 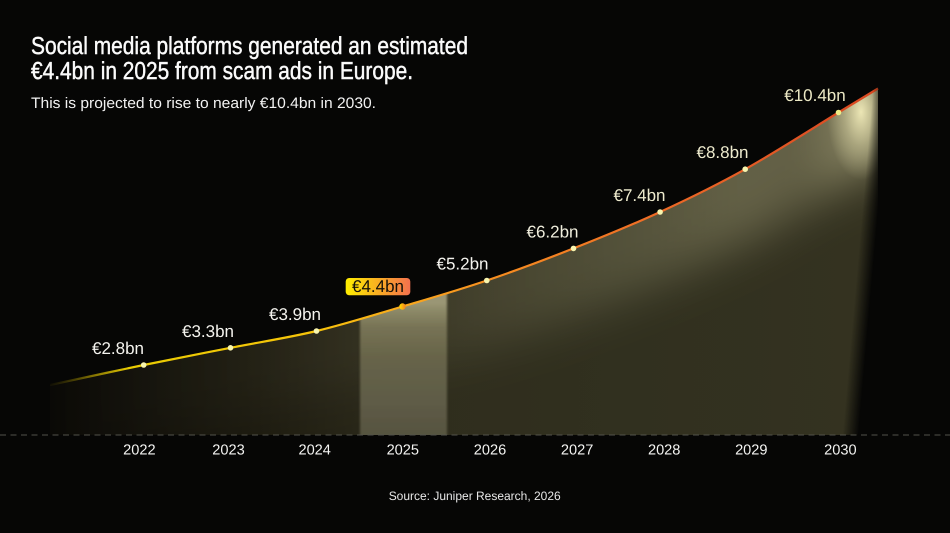 I want to click on svg-text: 2028, so click(x=664, y=451).